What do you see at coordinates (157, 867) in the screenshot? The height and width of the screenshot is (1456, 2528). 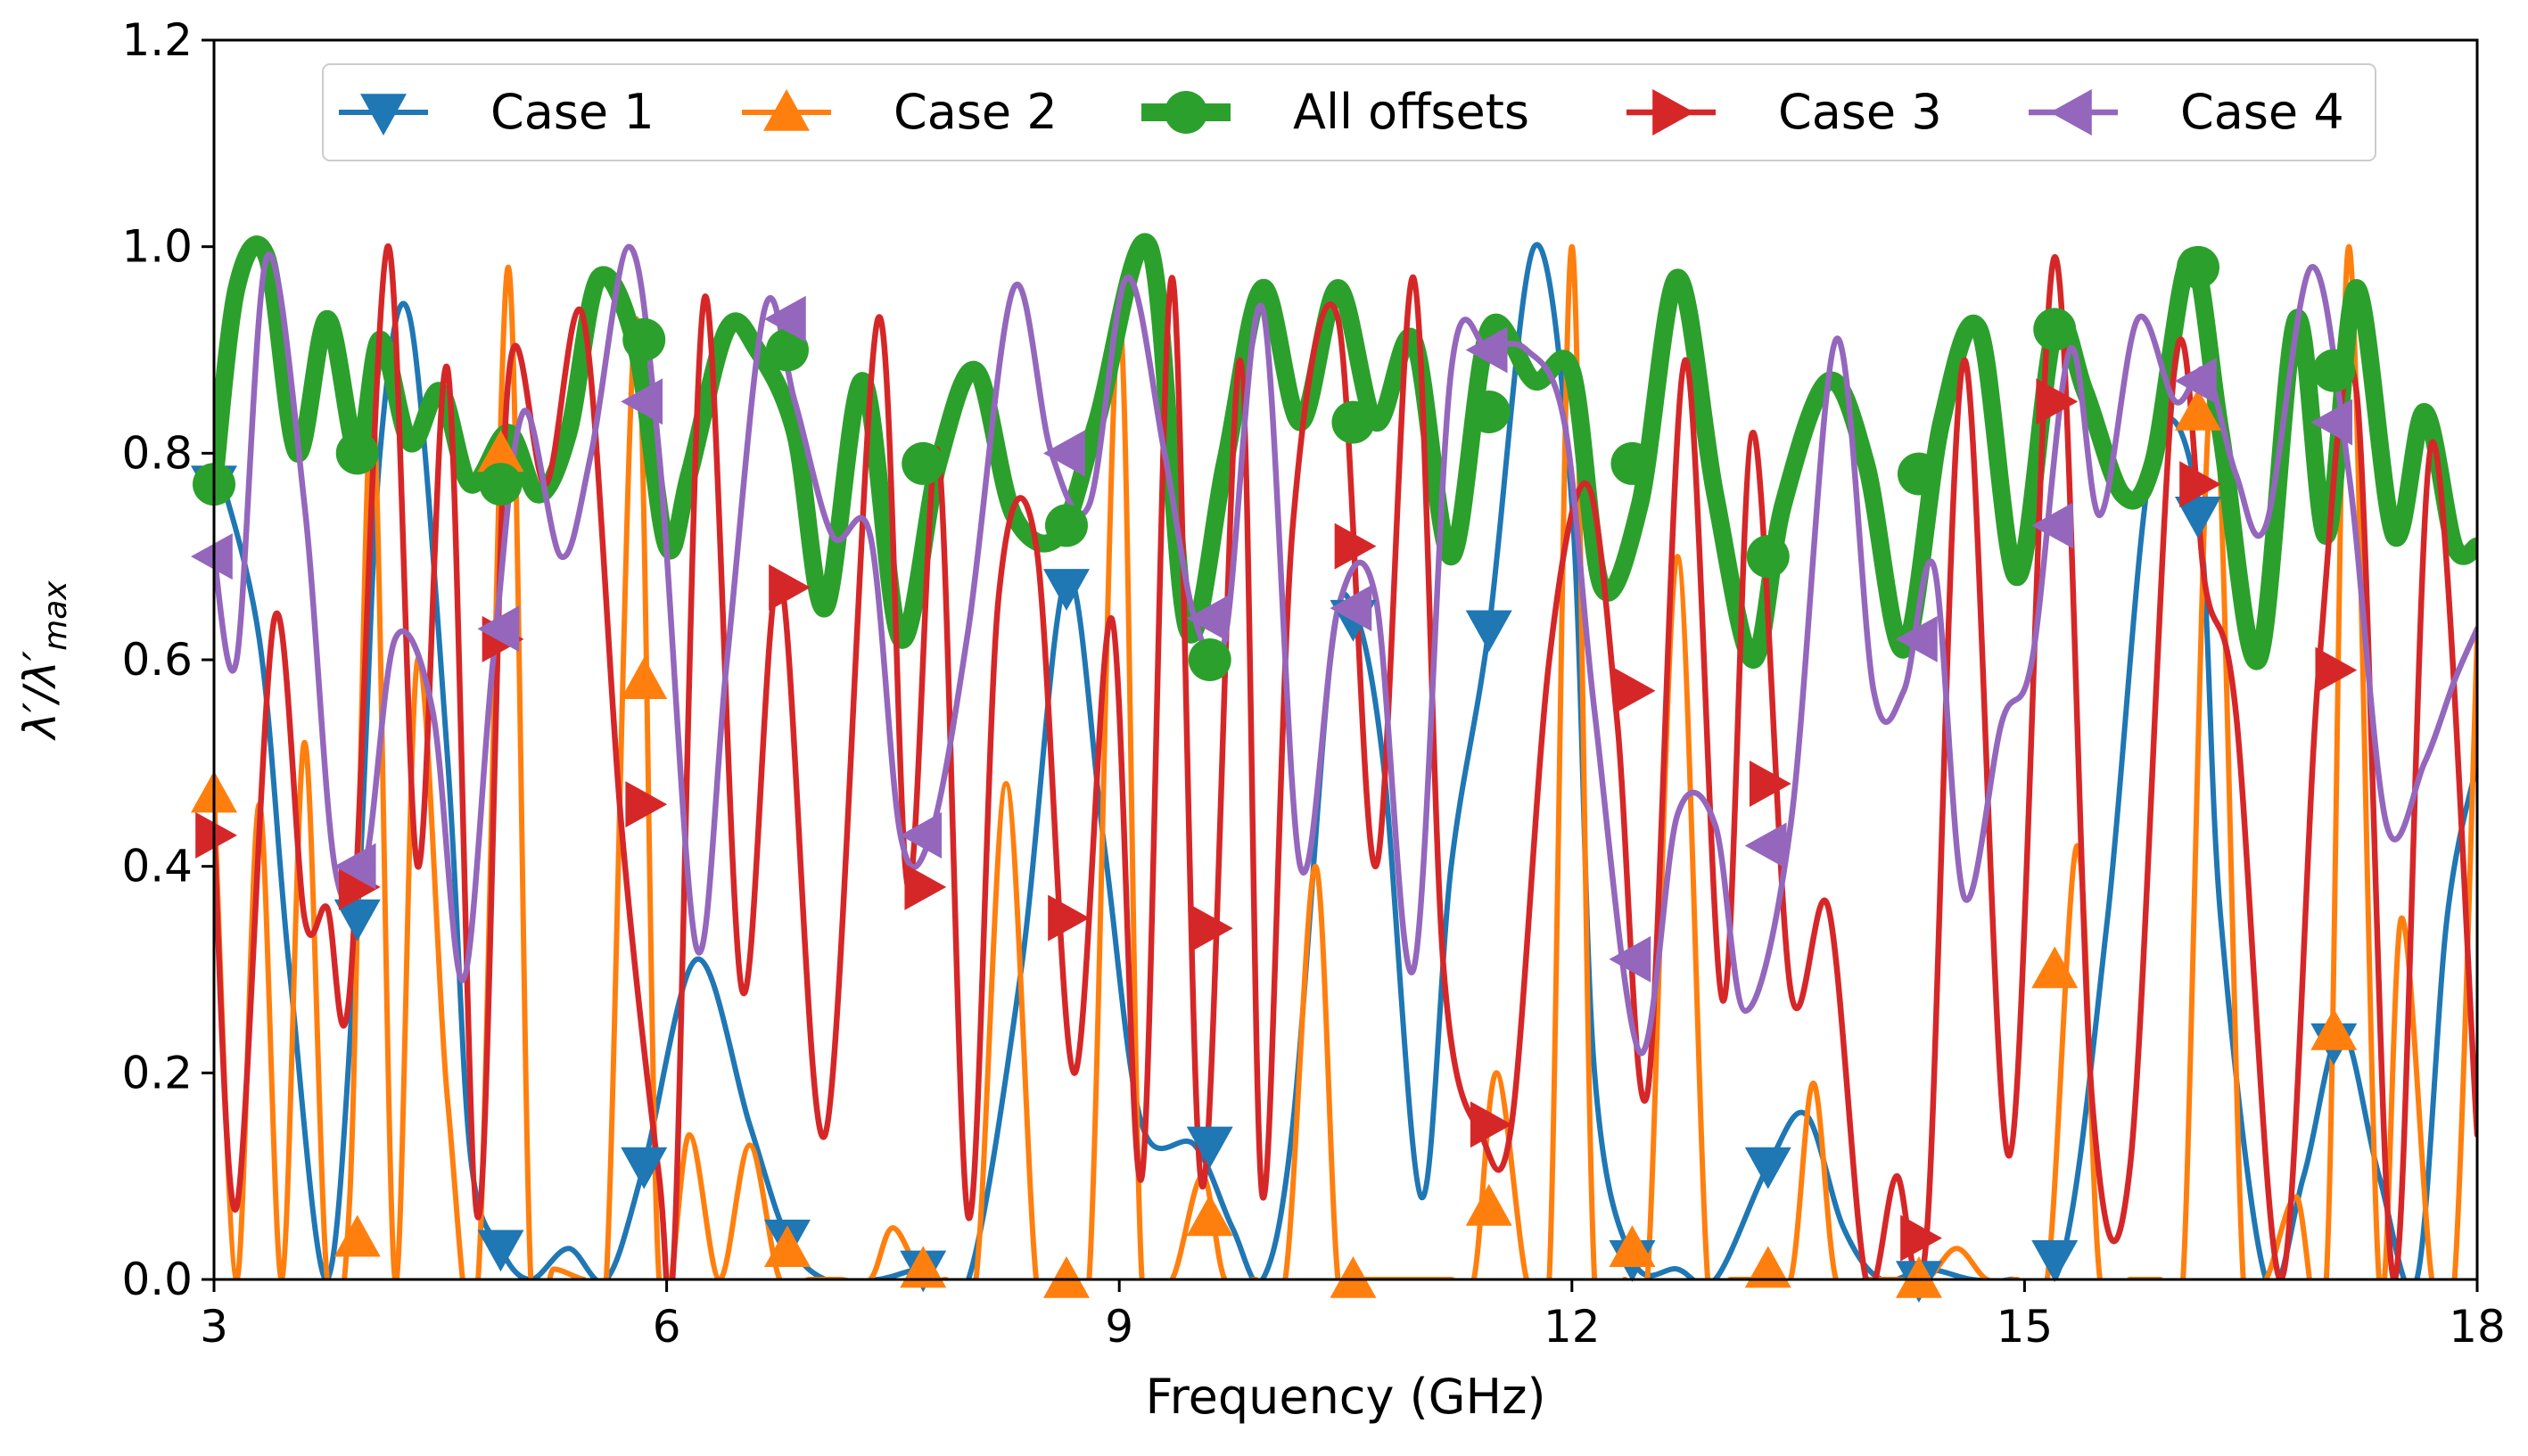 I see `y-tick-label: 0.4` at bounding box center [157, 867].